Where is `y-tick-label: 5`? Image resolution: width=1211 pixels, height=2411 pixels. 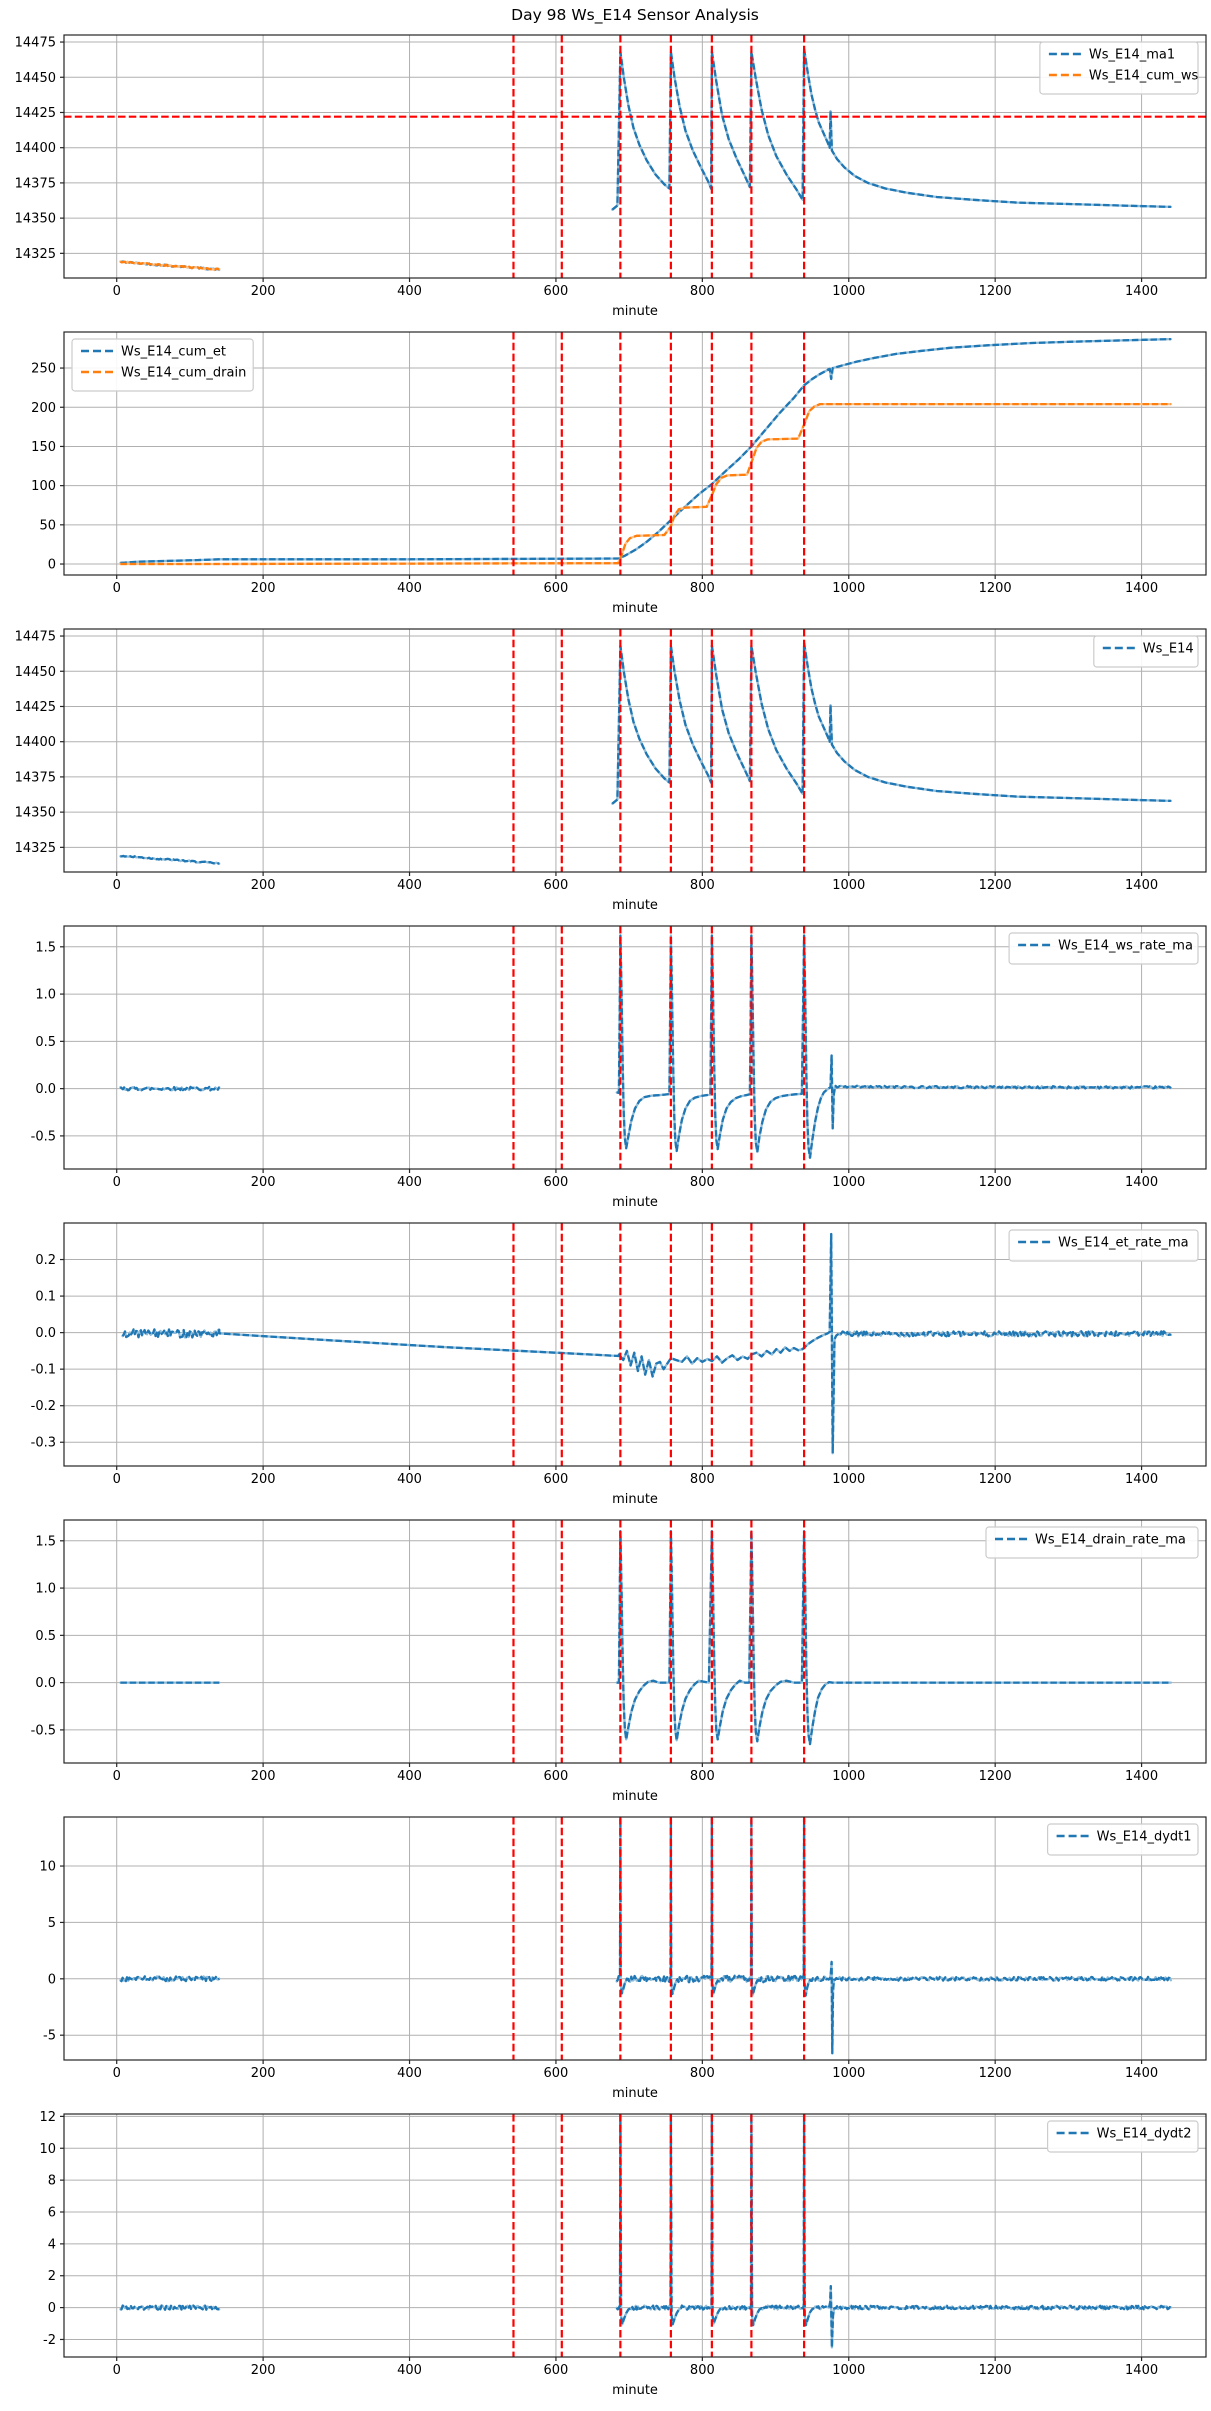
y-tick-label: 5 is located at coordinates (52, 1923).